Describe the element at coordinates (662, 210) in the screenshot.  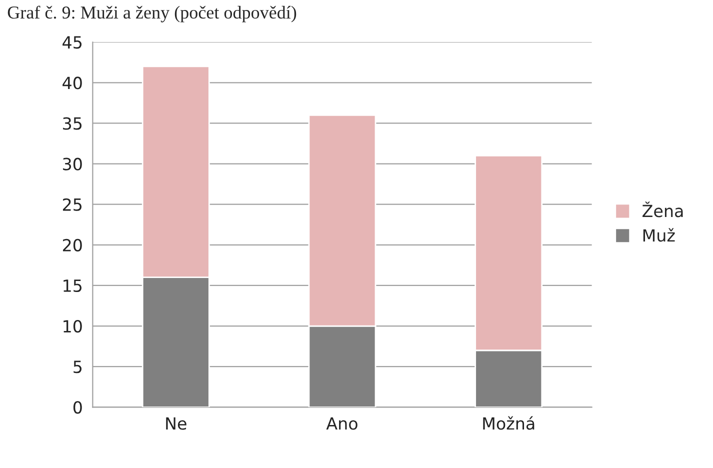
I see `legend-label: Žena` at that location.